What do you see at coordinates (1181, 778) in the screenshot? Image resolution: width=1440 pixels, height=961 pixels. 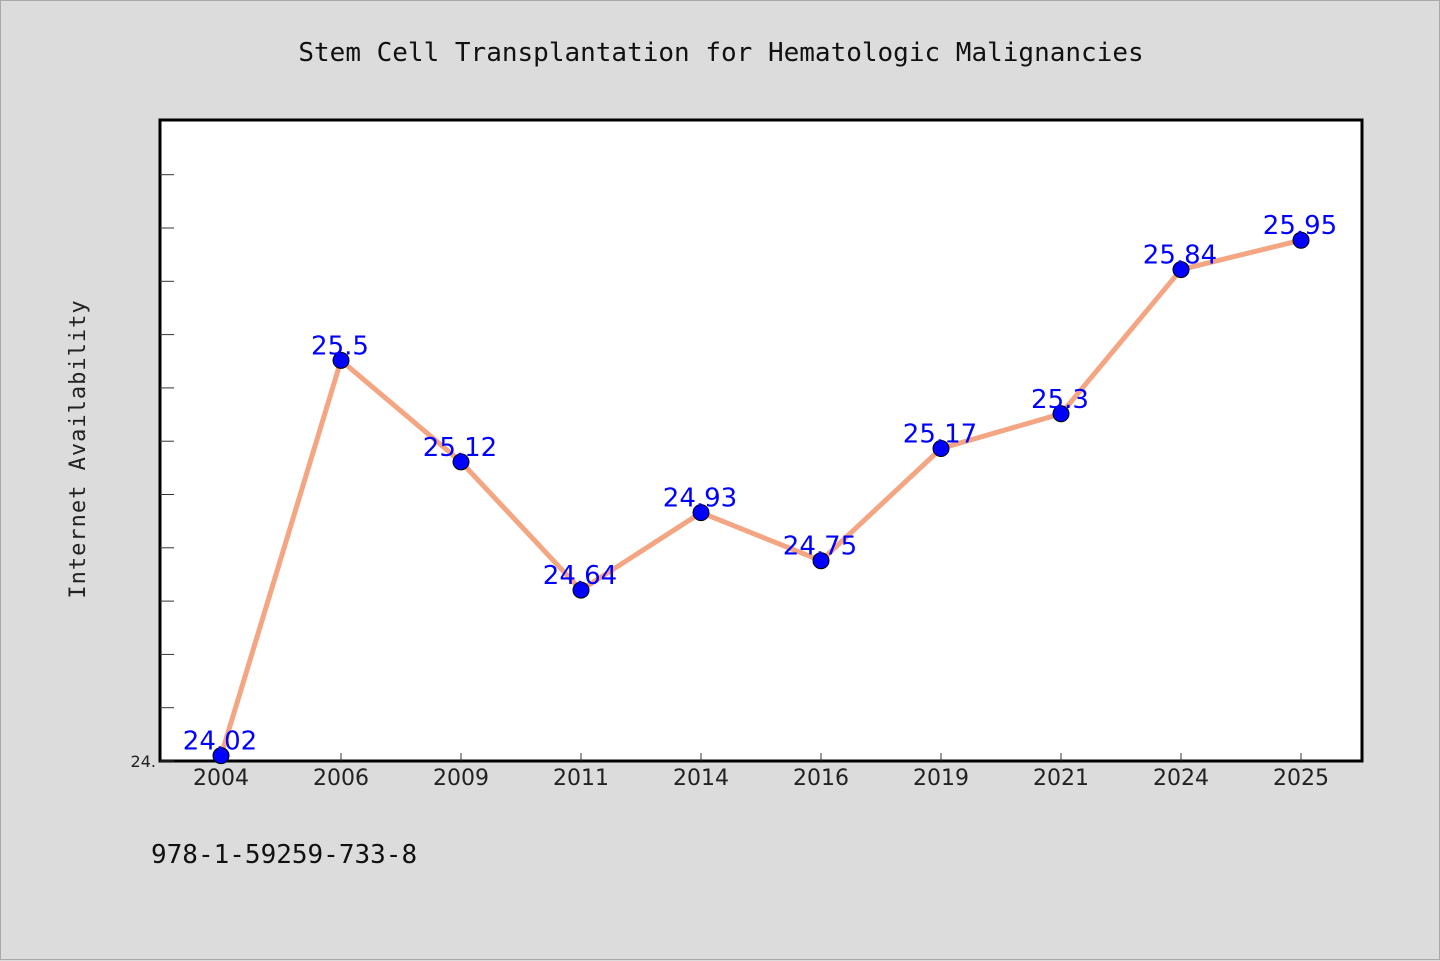 I see `x-tick-label: 2024` at bounding box center [1181, 778].